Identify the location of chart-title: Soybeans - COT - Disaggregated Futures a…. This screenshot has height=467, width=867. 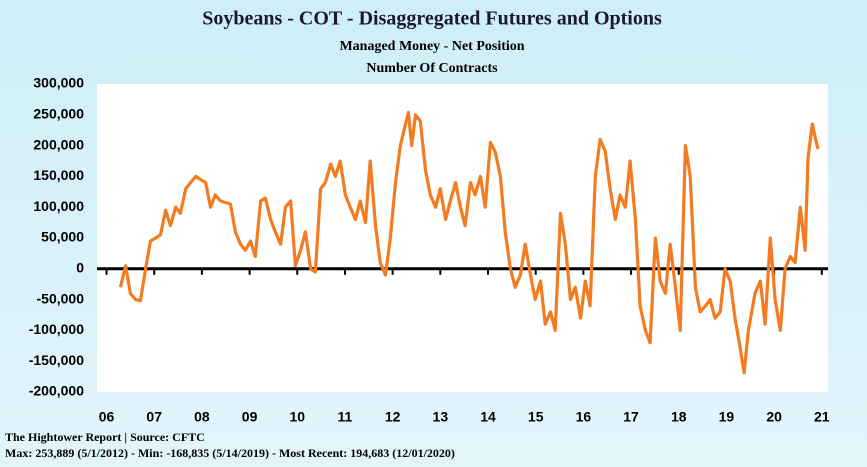
(432, 19).